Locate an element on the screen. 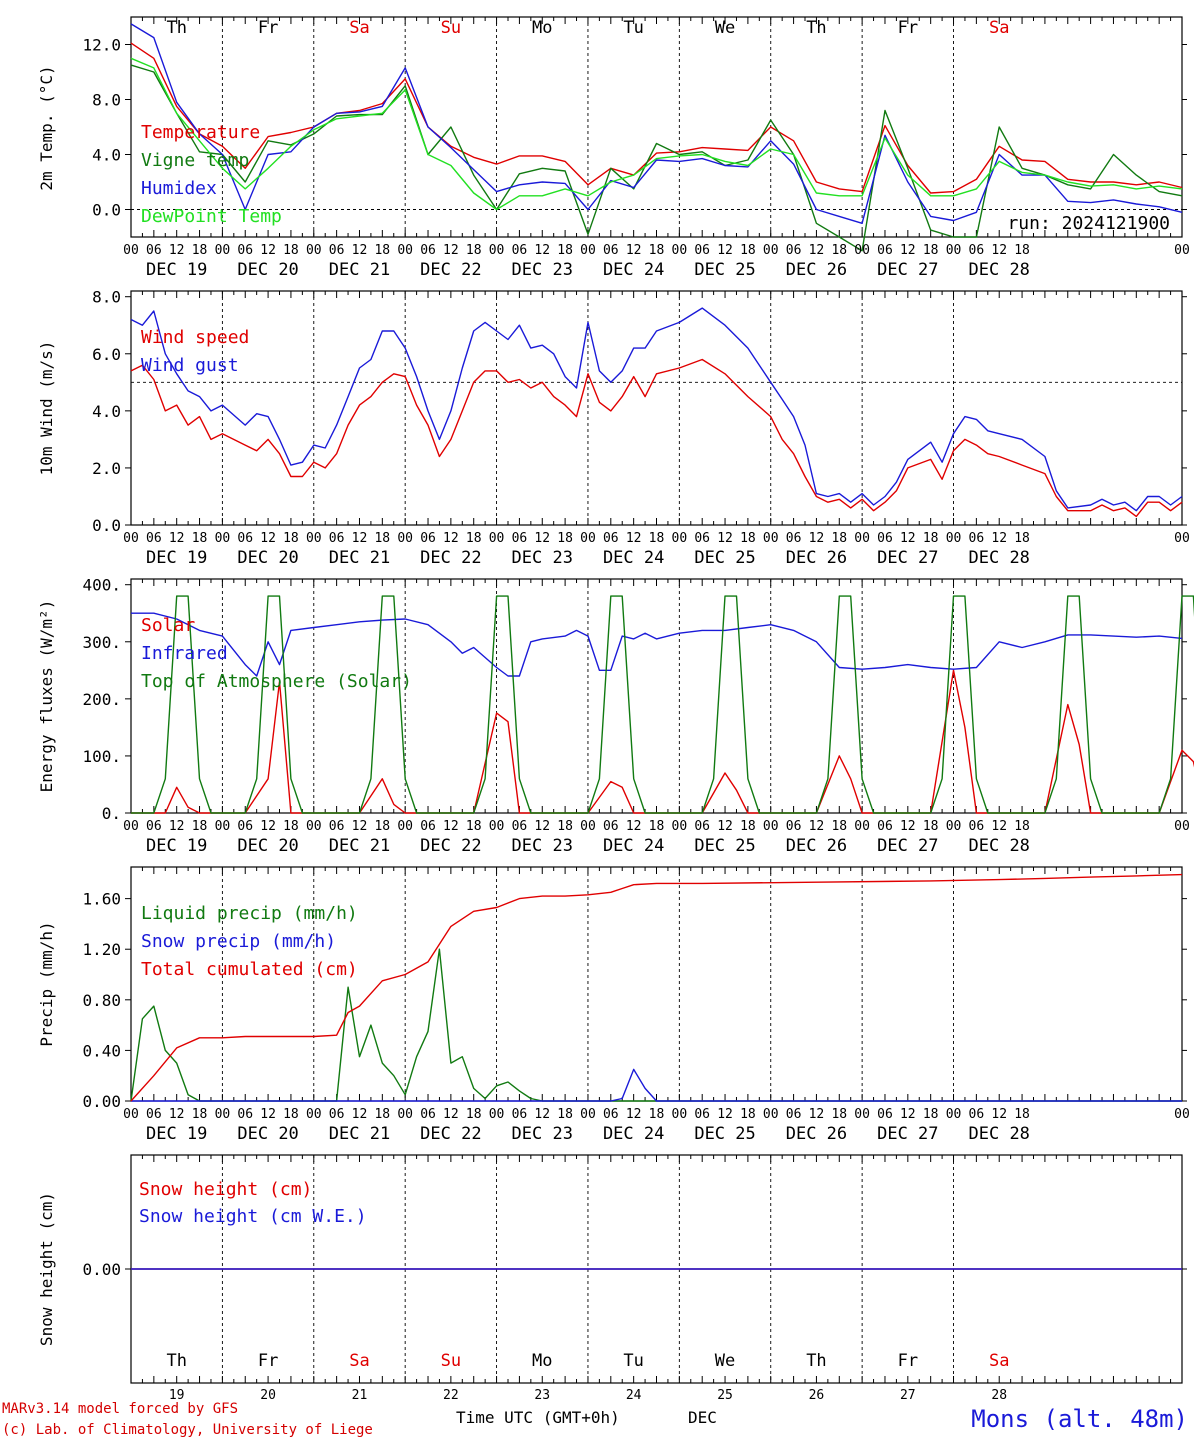 This screenshot has height=1440, width=1194. y-tick-label: 0.00 is located at coordinates (101, 1269).